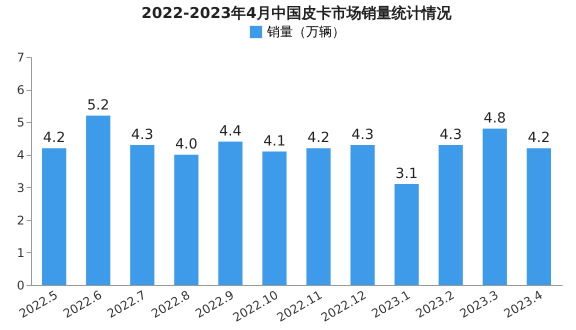  Describe the element at coordinates (297, 13) in the screenshot. I see `chart-title: 2022-2023年4月中国皮卡市场销量统计情况` at that location.